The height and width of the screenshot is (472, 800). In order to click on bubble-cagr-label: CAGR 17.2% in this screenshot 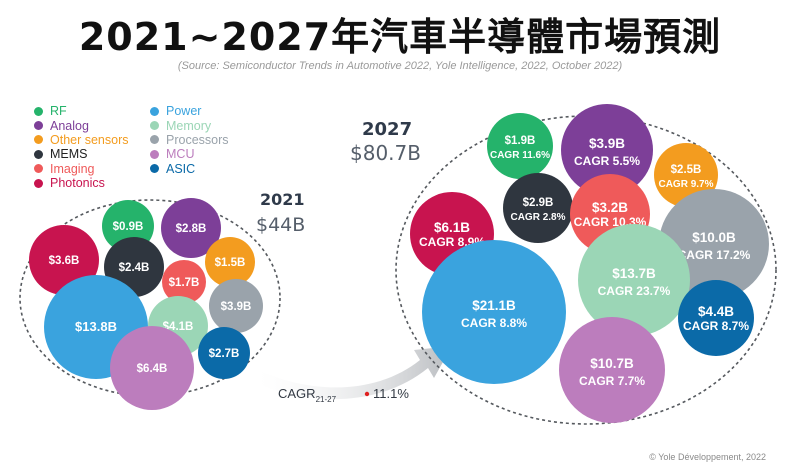, I will do `click(714, 255)`.